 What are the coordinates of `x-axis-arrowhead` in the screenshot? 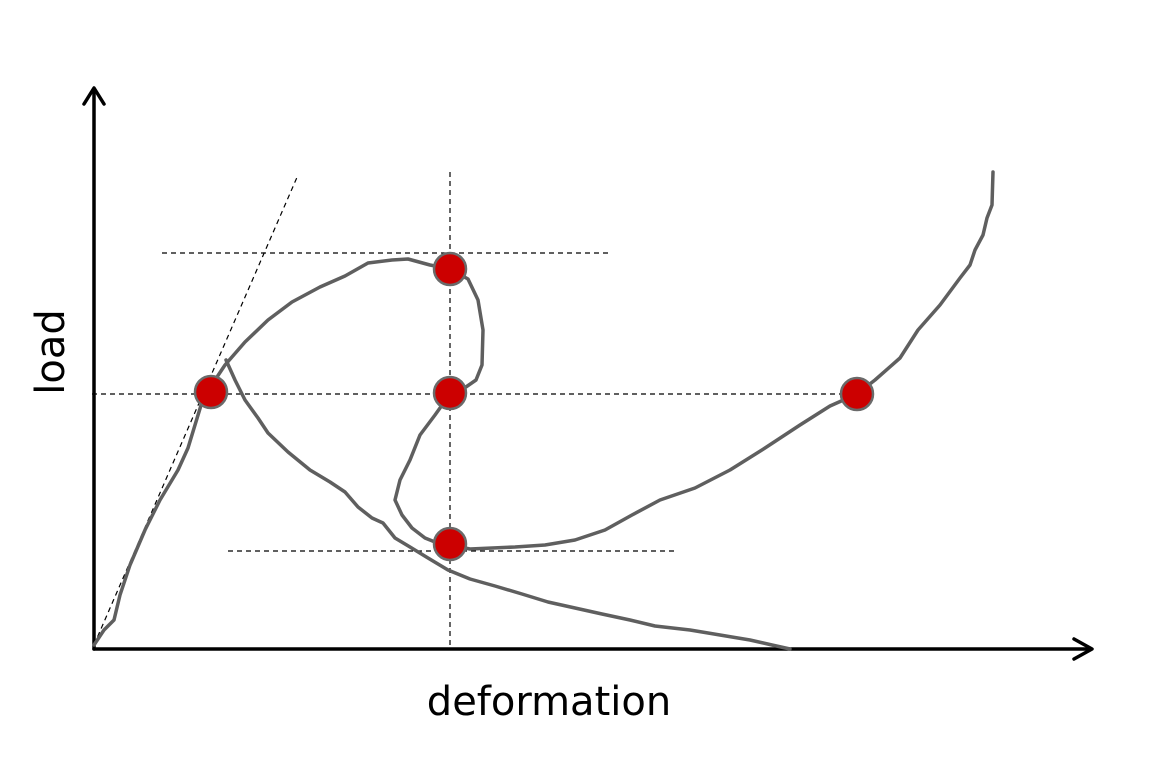 It's located at (1083, 649).